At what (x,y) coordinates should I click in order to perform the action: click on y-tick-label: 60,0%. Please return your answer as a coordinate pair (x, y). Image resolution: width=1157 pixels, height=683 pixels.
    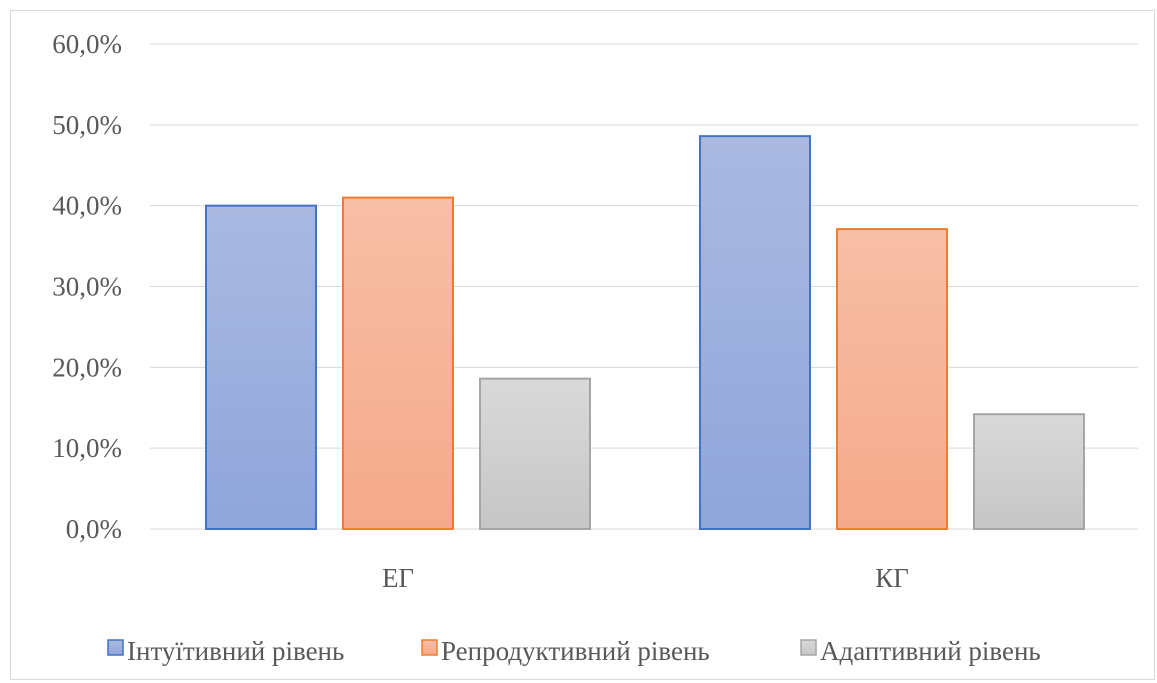
    Looking at the image, I should click on (87, 44).